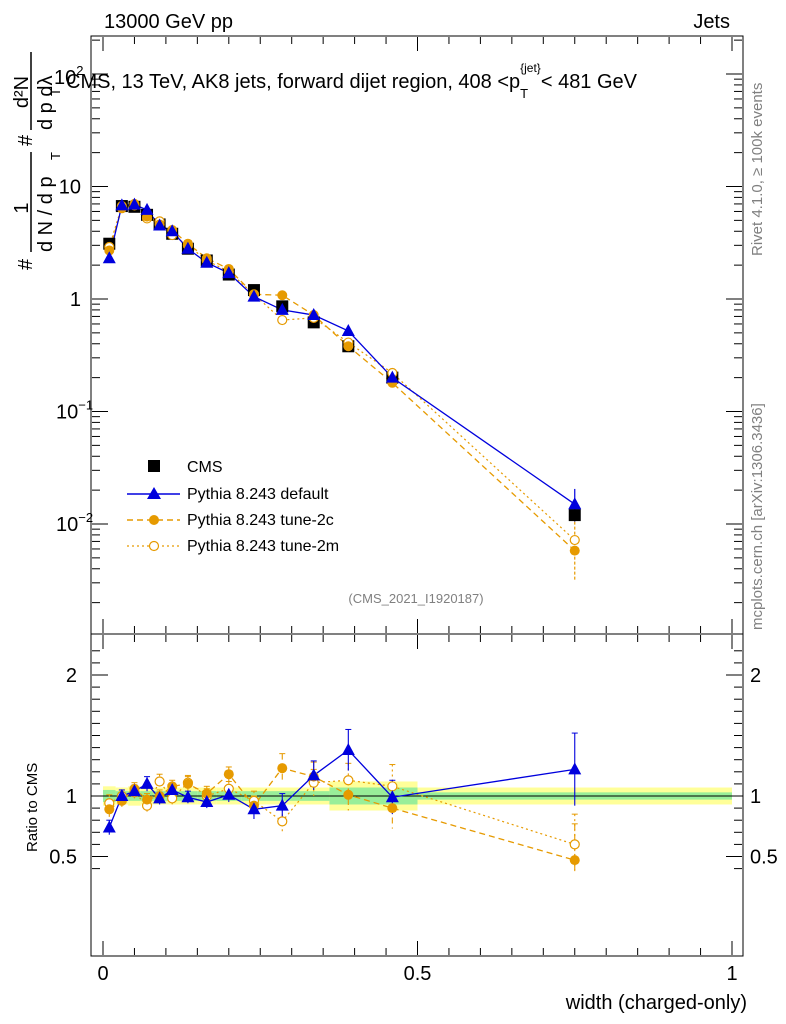 This screenshot has width=786, height=1024. I want to click on main-y-tick-label: 10⁻¹, so click(74, 411).